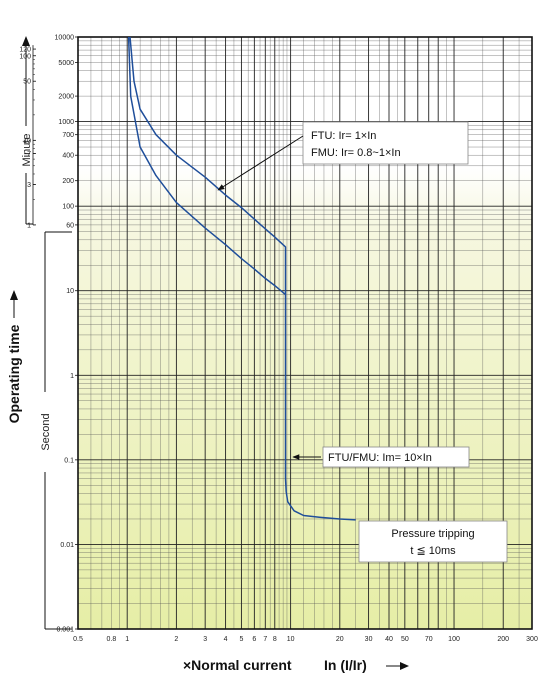 The height and width of the screenshot is (699, 539). Describe the element at coordinates (454, 639) in the screenshot. I see `x-tick-label: 100` at that location.